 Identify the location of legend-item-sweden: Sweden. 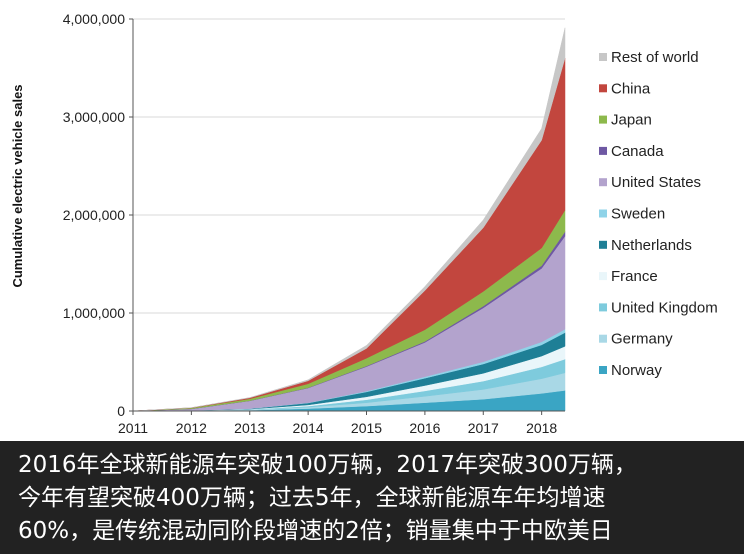
(632, 214).